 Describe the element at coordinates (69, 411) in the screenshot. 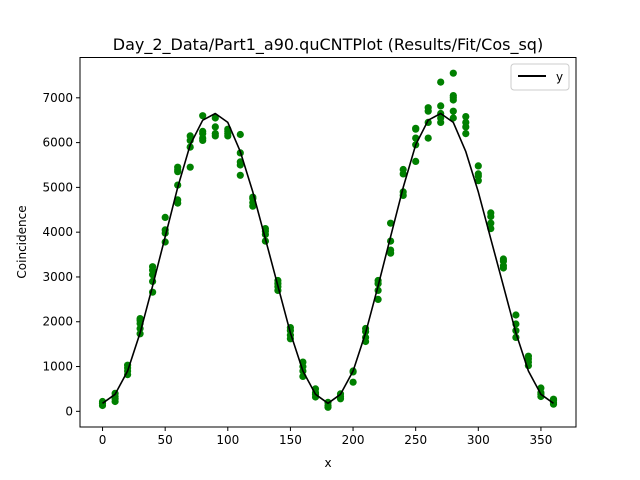

I see `y-tick-label: 0` at that location.